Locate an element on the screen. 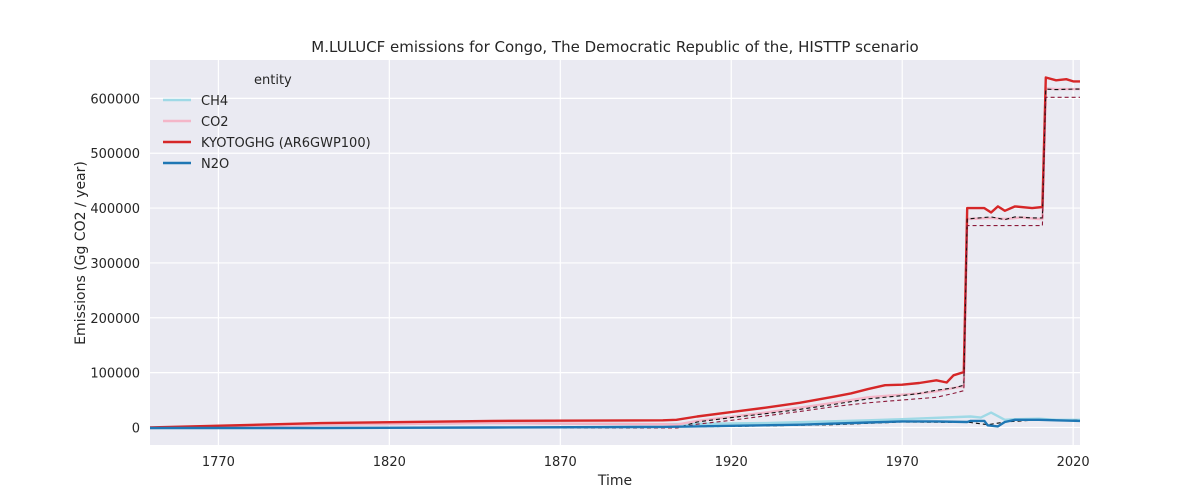  legend-entry: CO2 is located at coordinates (215, 122).